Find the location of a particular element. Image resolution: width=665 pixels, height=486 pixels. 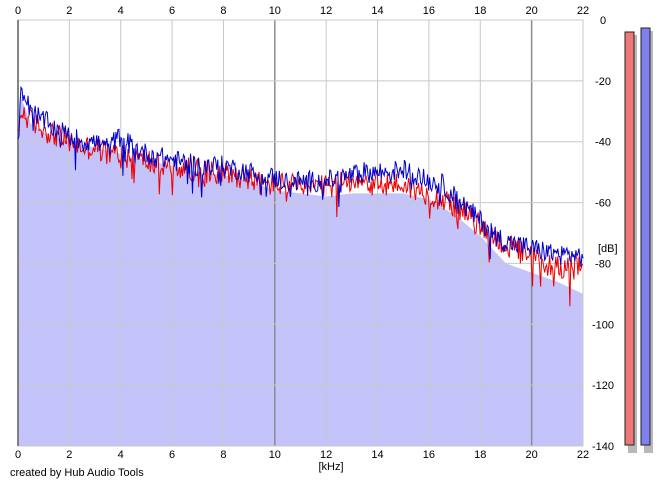

x-tick-label-top: 16 is located at coordinates (429, 11).